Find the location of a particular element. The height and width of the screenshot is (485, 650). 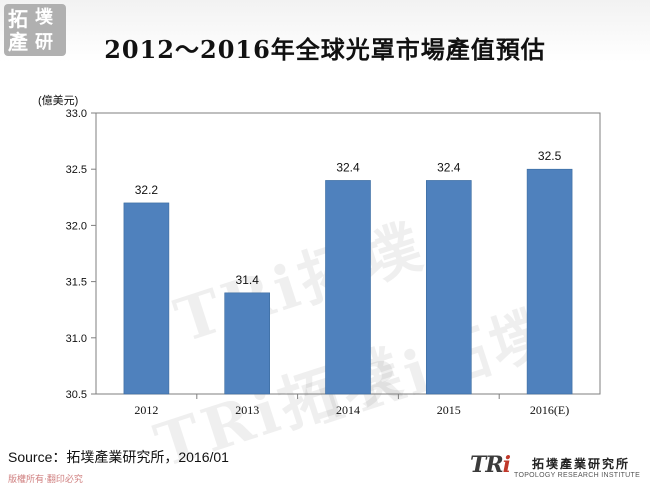

x-tick-label: 2015 is located at coordinates (449, 410).